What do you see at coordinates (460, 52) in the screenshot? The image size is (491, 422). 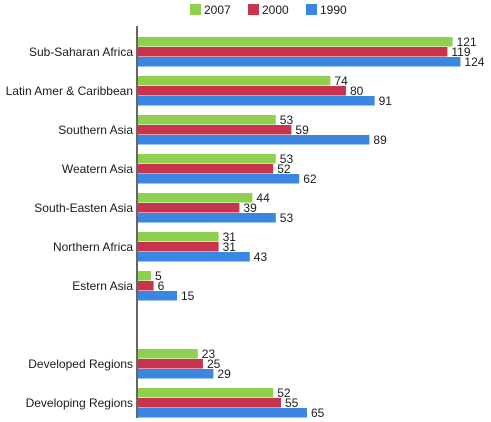 I see `data-label-2000: 119` at bounding box center [460, 52].